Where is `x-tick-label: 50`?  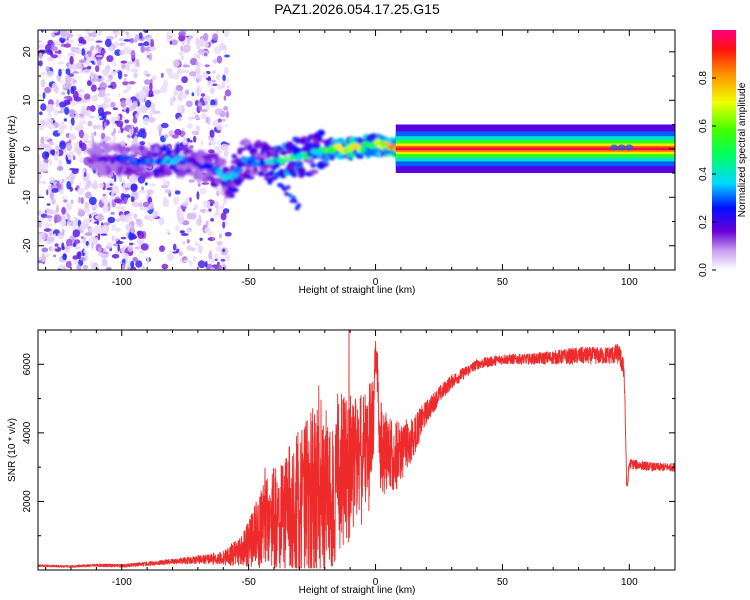
x-tick-label: 50 is located at coordinates (503, 282).